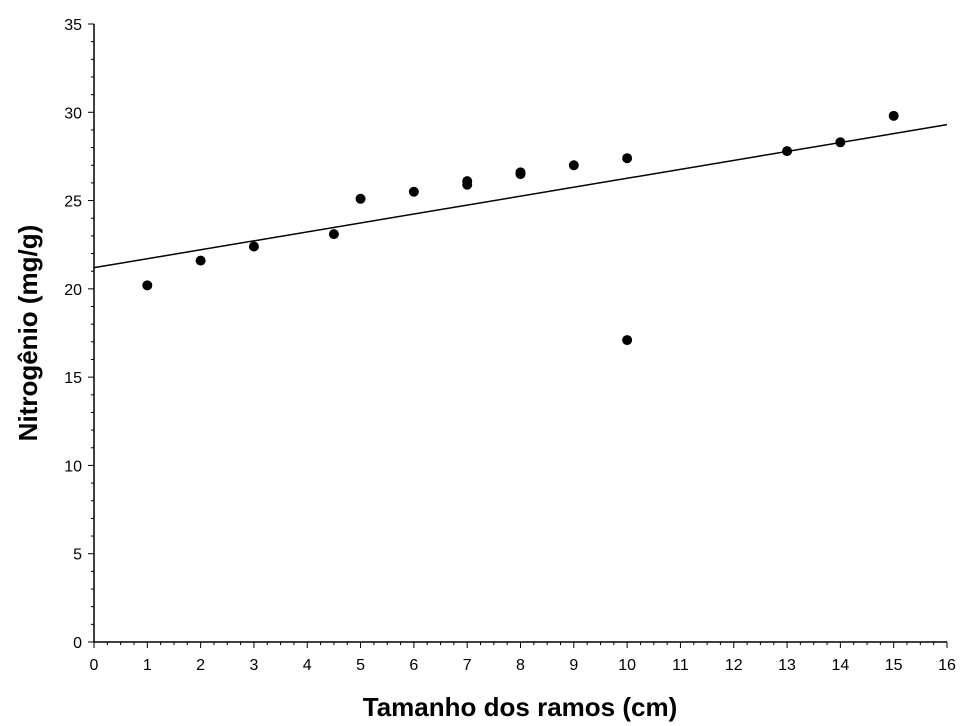  What do you see at coordinates (94, 665) in the screenshot?
I see `x-tick-label: 0` at bounding box center [94, 665].